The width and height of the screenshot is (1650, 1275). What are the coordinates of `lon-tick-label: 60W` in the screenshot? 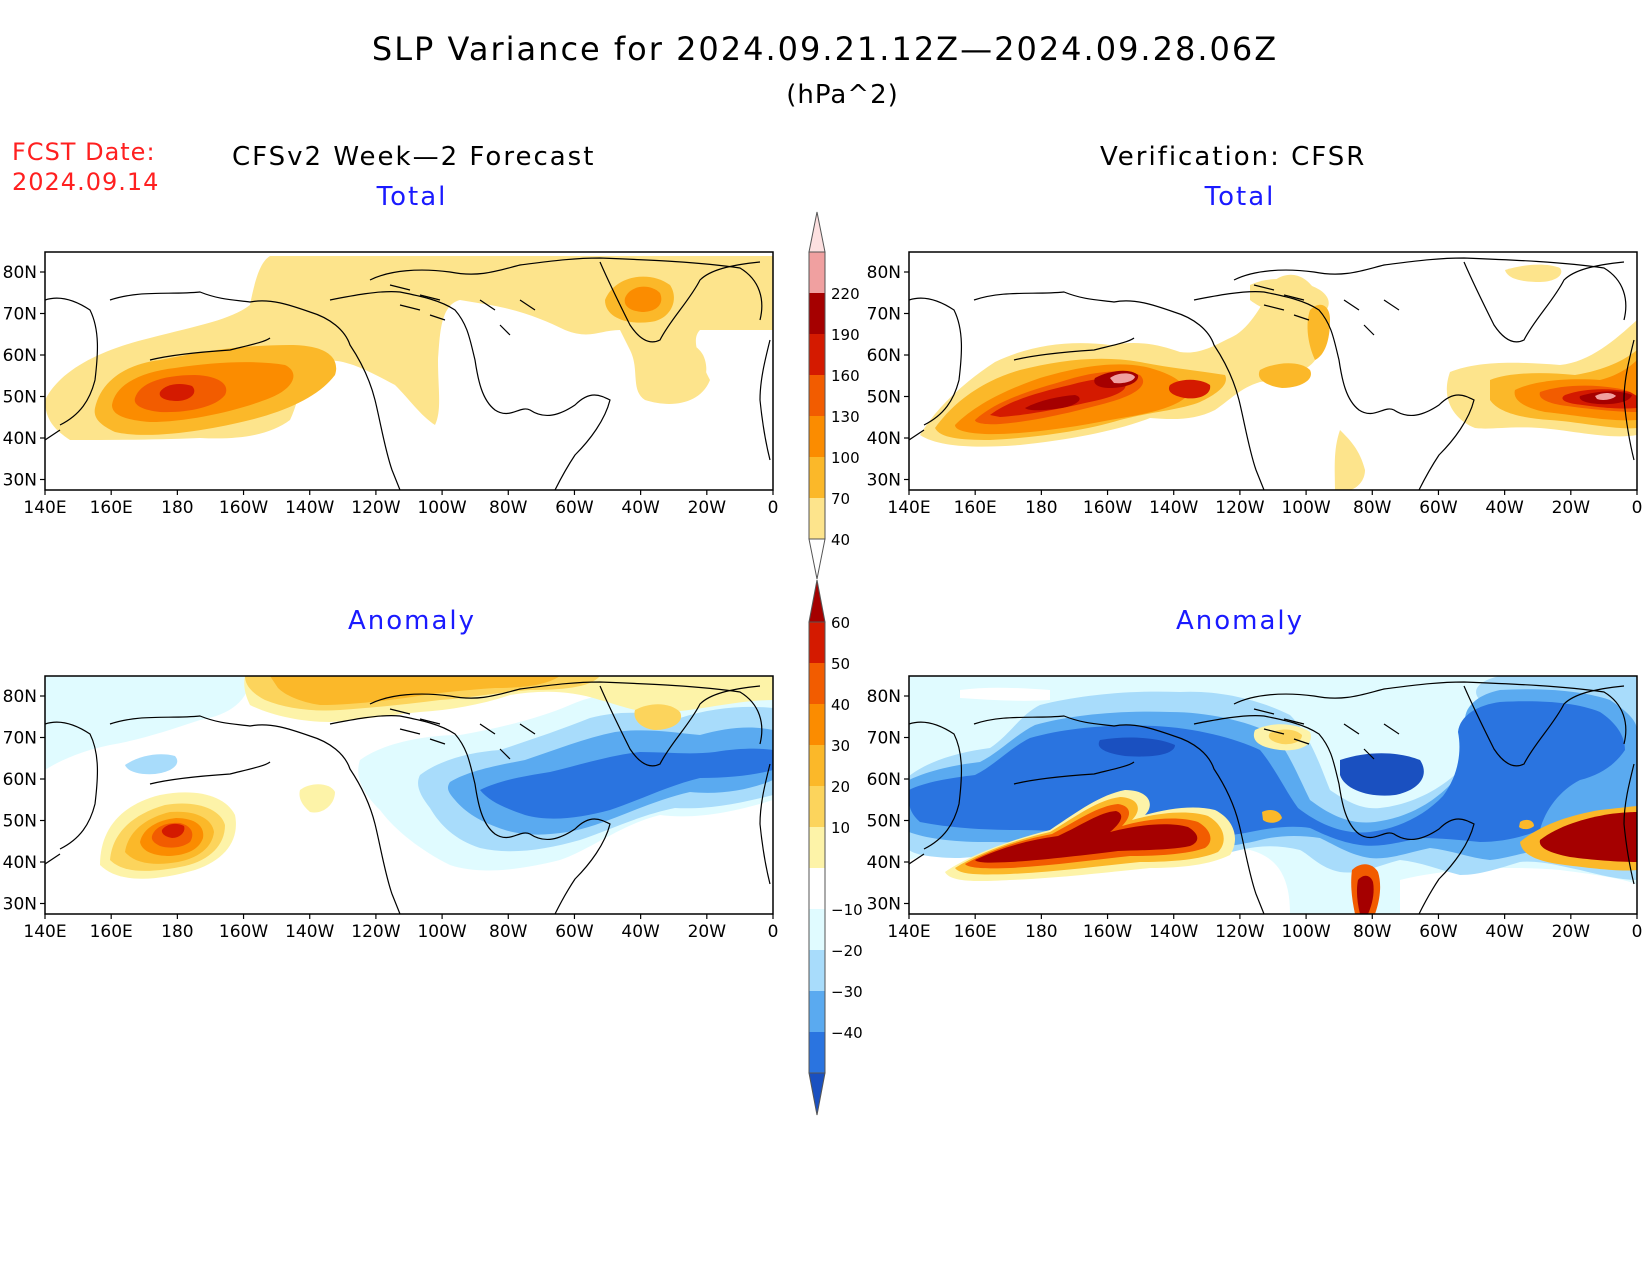 It's located at (574, 508).